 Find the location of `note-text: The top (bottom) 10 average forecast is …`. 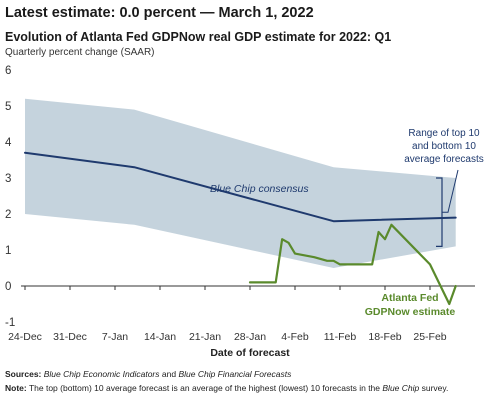

note-text: The top (bottom) 10 average forecast is … is located at coordinates (204, 388).